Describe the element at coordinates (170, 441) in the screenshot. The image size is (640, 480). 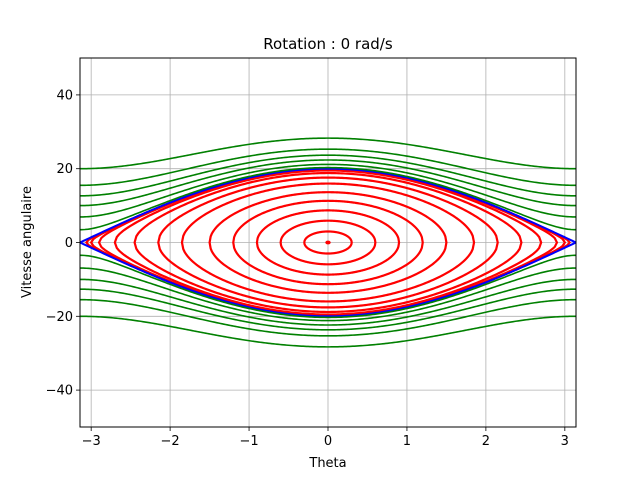
I see `x-tick-label: −2` at that location.